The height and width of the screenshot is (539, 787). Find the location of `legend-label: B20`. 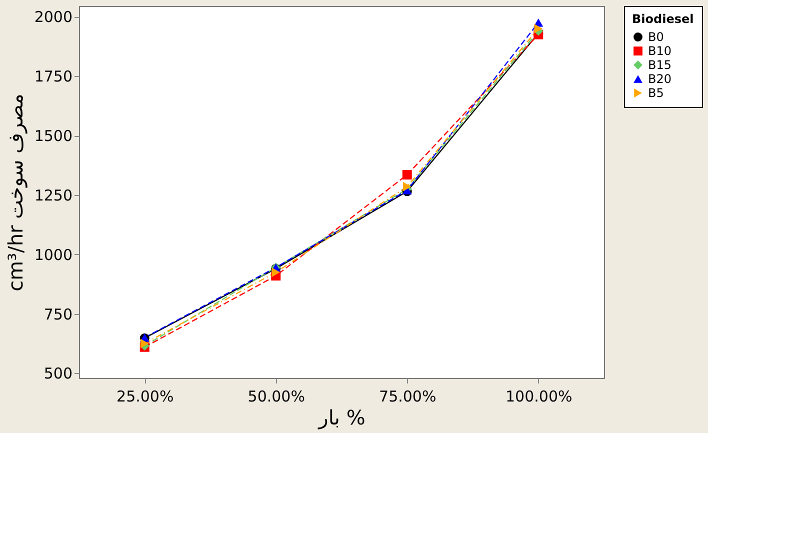

legend-label: B20 is located at coordinates (660, 79).